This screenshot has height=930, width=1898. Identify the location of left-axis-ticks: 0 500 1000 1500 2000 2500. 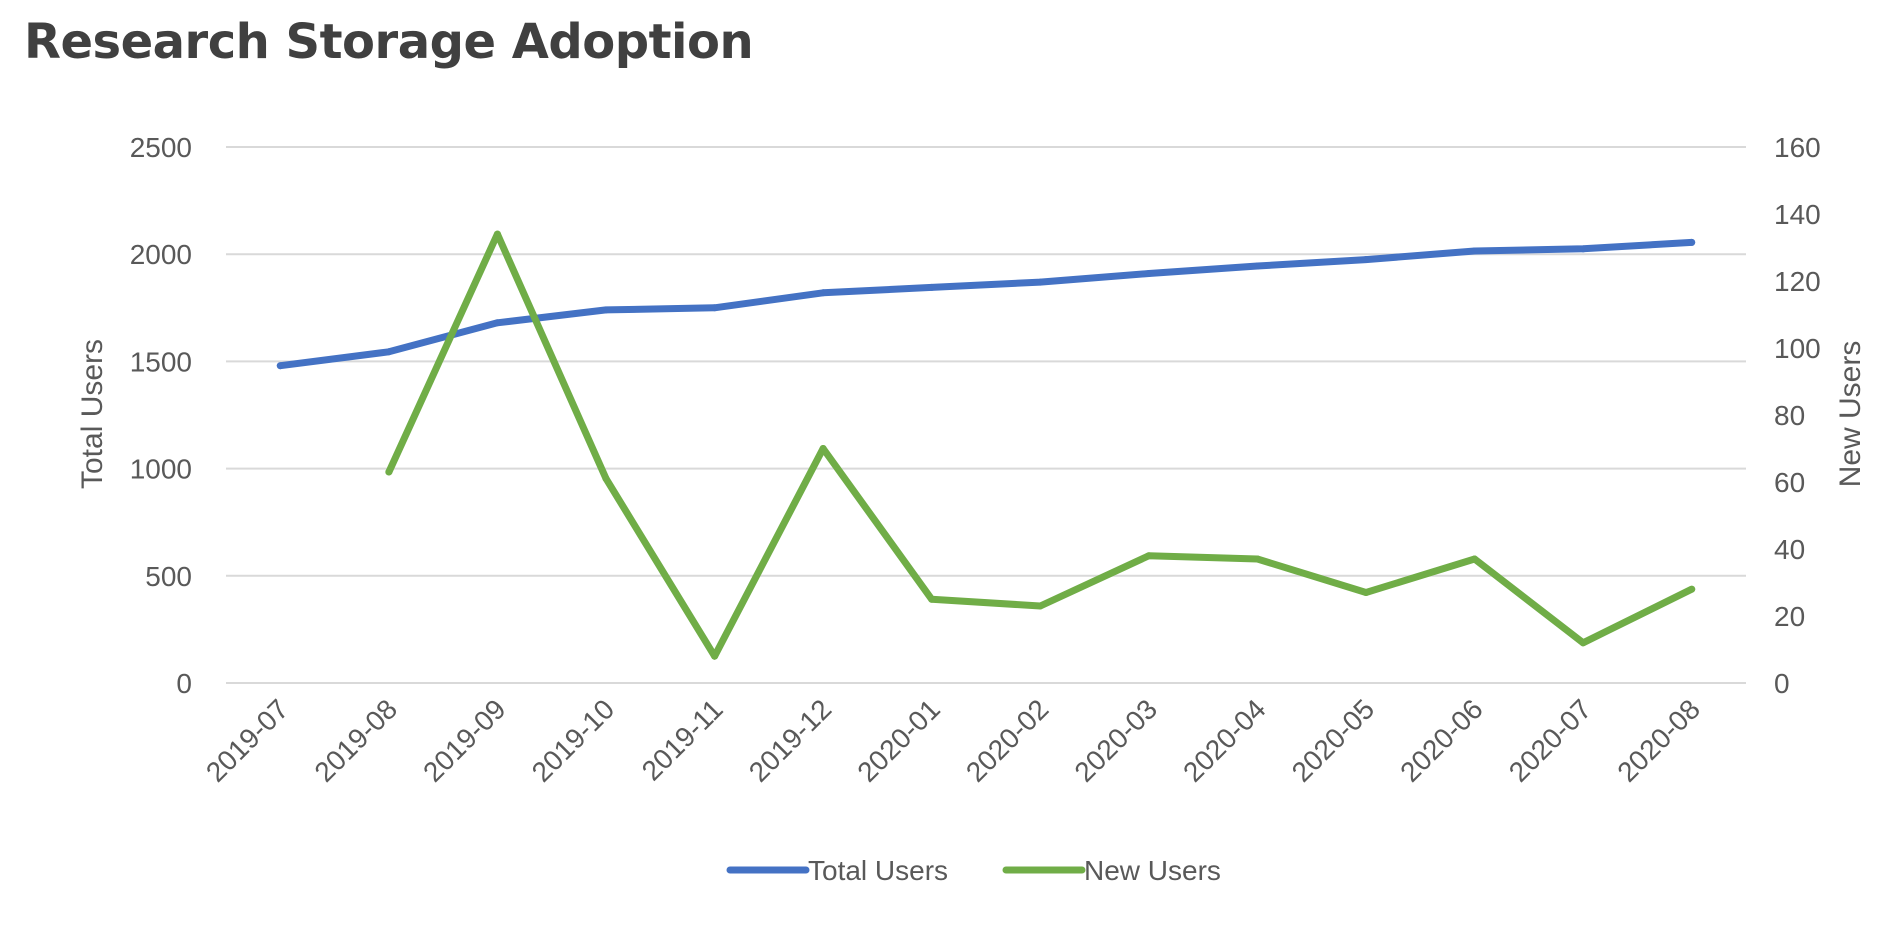
(161, 415).